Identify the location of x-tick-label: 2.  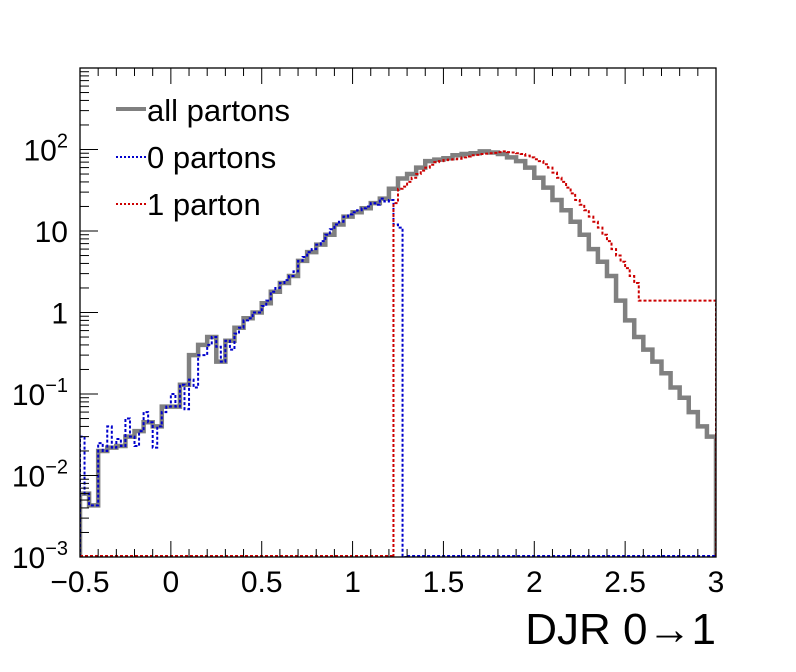
(534, 582).